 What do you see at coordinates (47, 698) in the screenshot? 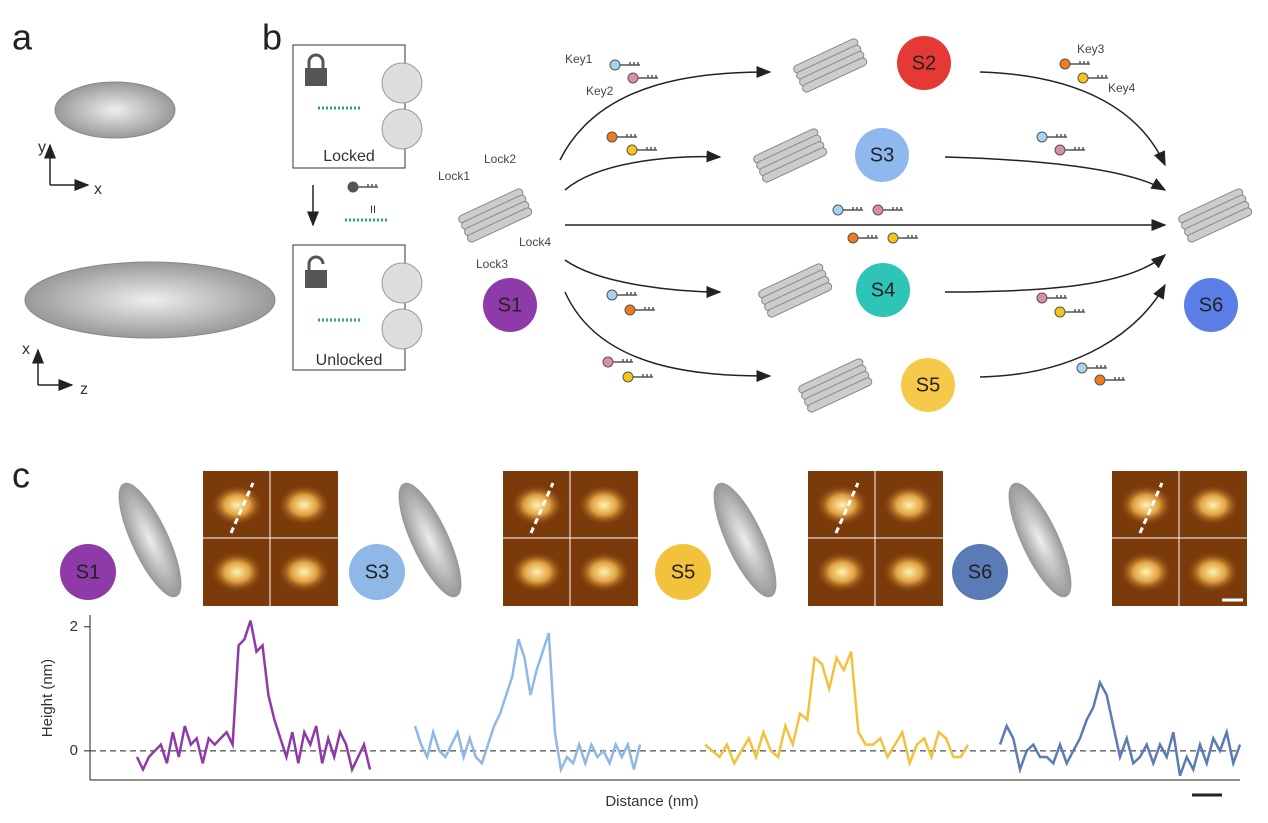
I see `y-axis-label: Height (nm)` at bounding box center [47, 698].